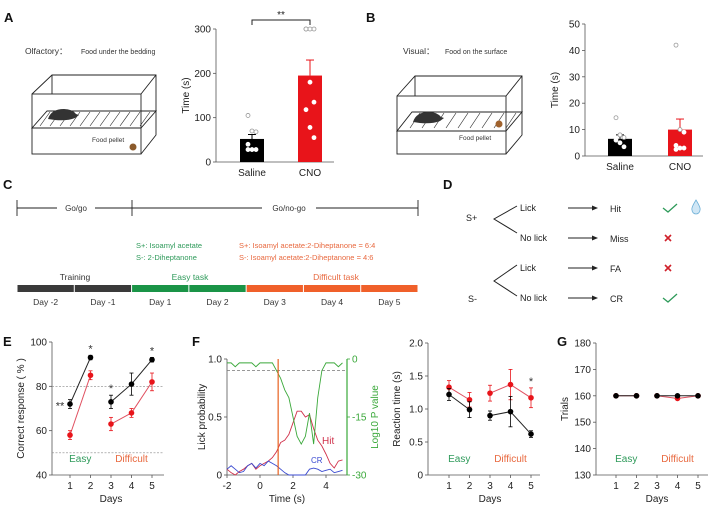 The width and height of the screenshot is (720, 518). What do you see at coordinates (615, 209) in the screenshot?
I see `outcome-label: Hit` at bounding box center [615, 209].